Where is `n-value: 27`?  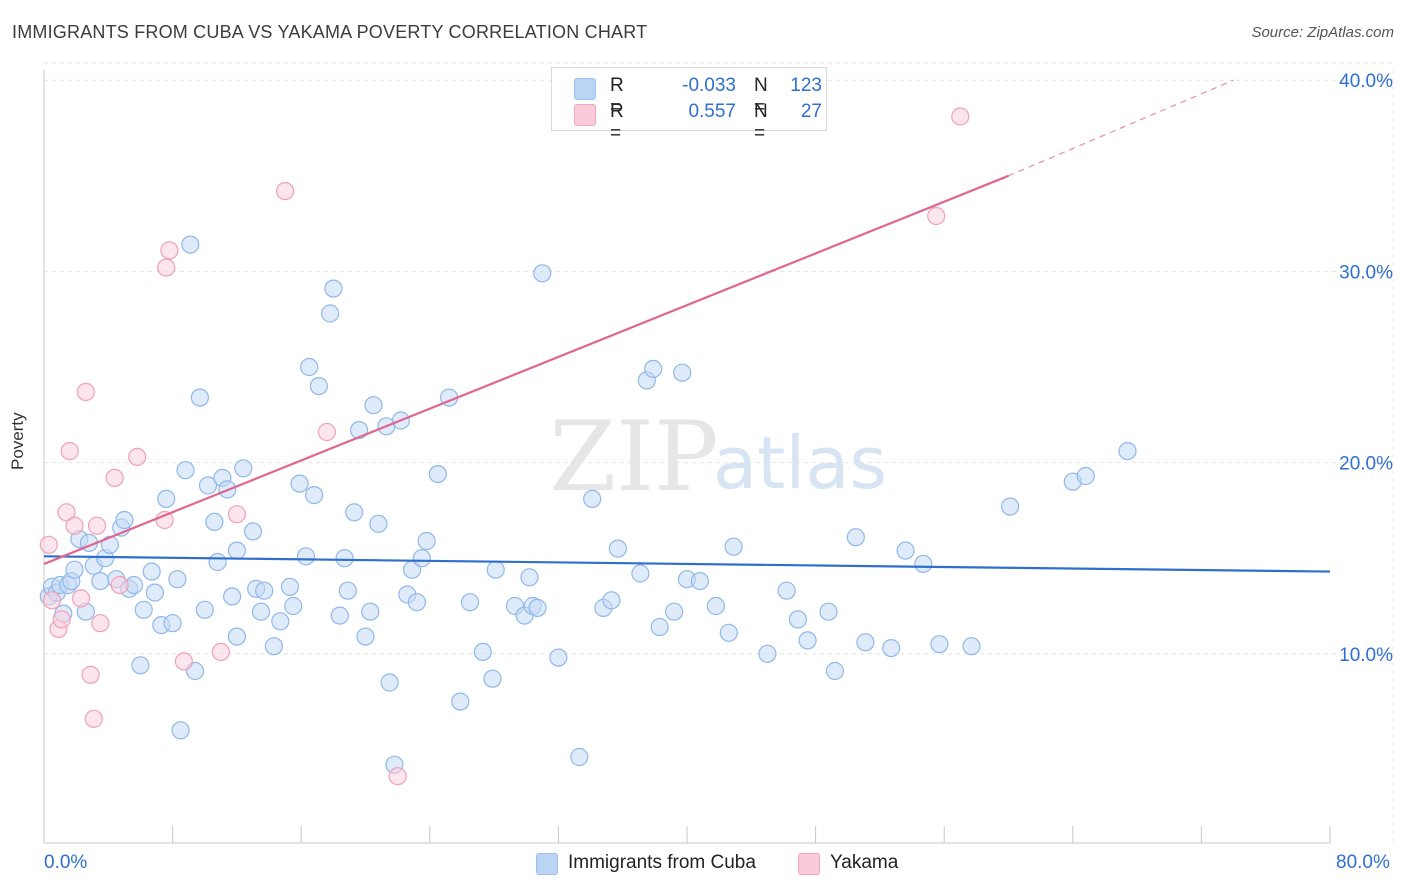 n-value: 27 is located at coordinates (811, 111).